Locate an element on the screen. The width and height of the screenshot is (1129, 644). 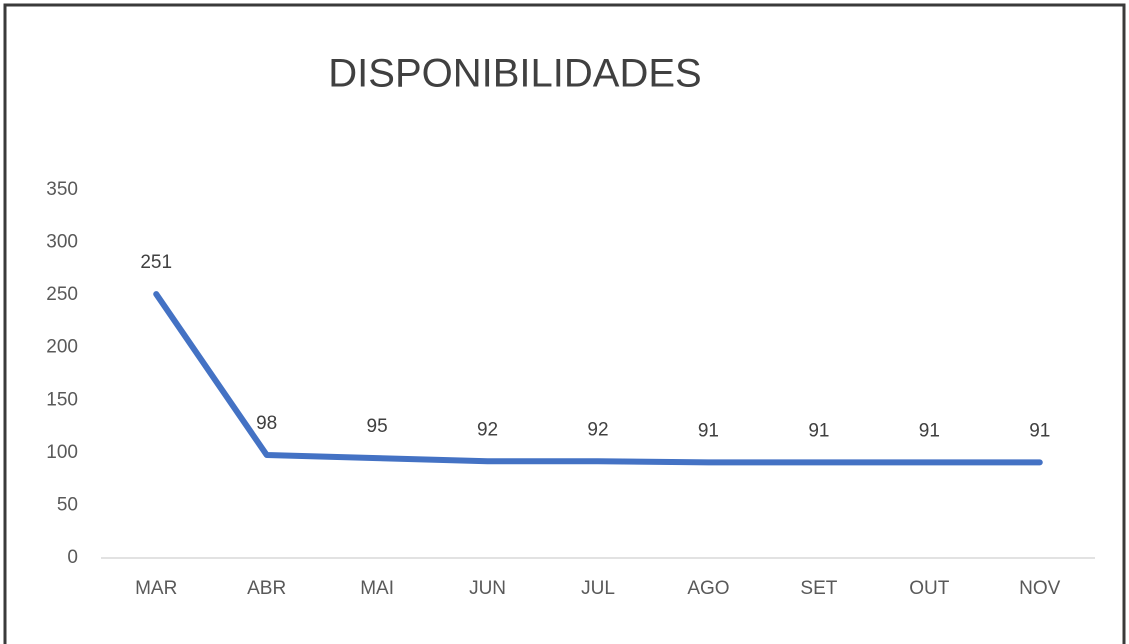
x-tick-label: AGO is located at coordinates (708, 588).